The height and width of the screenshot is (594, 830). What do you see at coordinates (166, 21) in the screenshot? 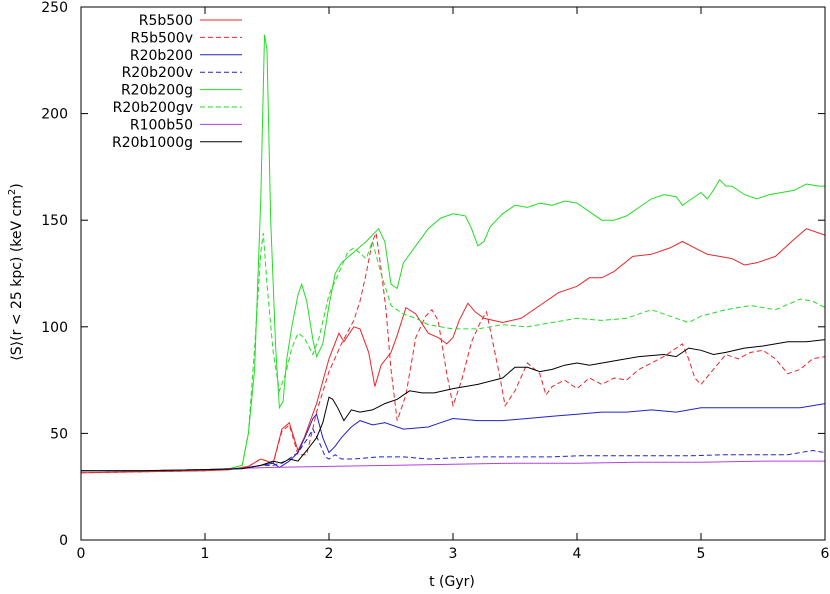
I see `legend-label-0: R5b500` at bounding box center [166, 21].